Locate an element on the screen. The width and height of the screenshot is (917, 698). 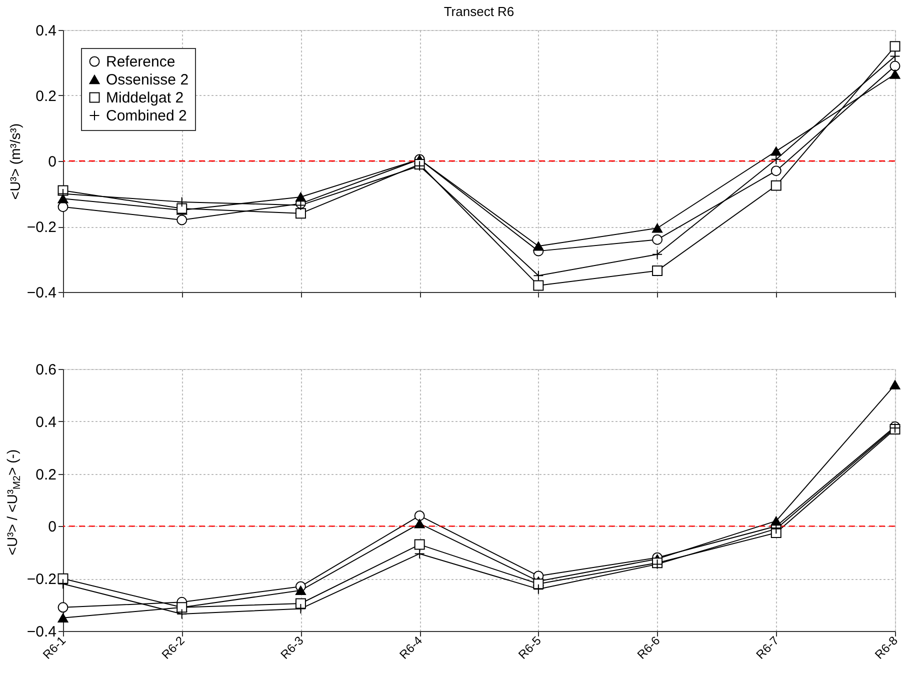
y-axis-title: <U³> / <U³M2> (-) is located at coordinates (13, 502).